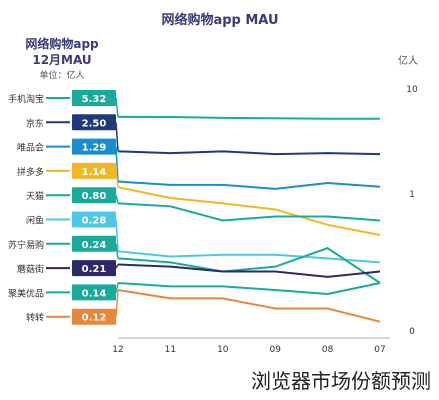 The height and width of the screenshot is (400, 439). Describe the element at coordinates (35, 318) in the screenshot. I see `series-name-label: 转转` at that location.